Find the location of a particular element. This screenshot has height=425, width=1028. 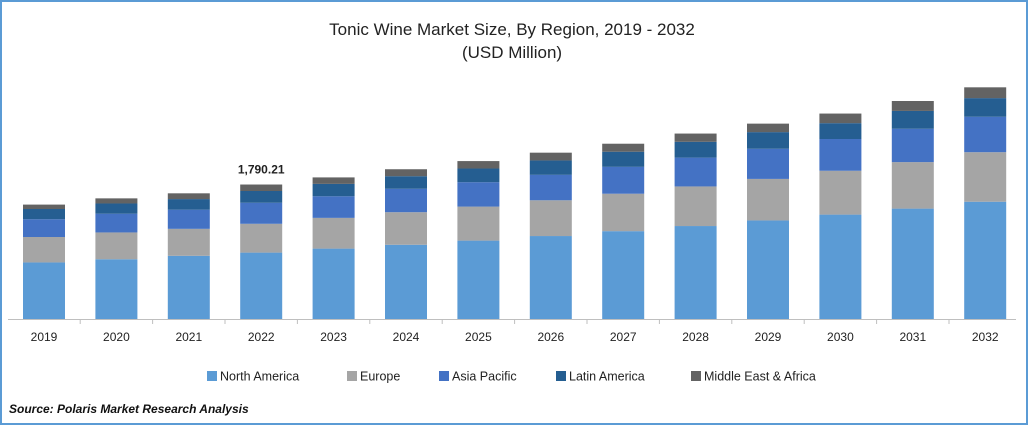

x-tick-label: 2030 is located at coordinates (840, 337).